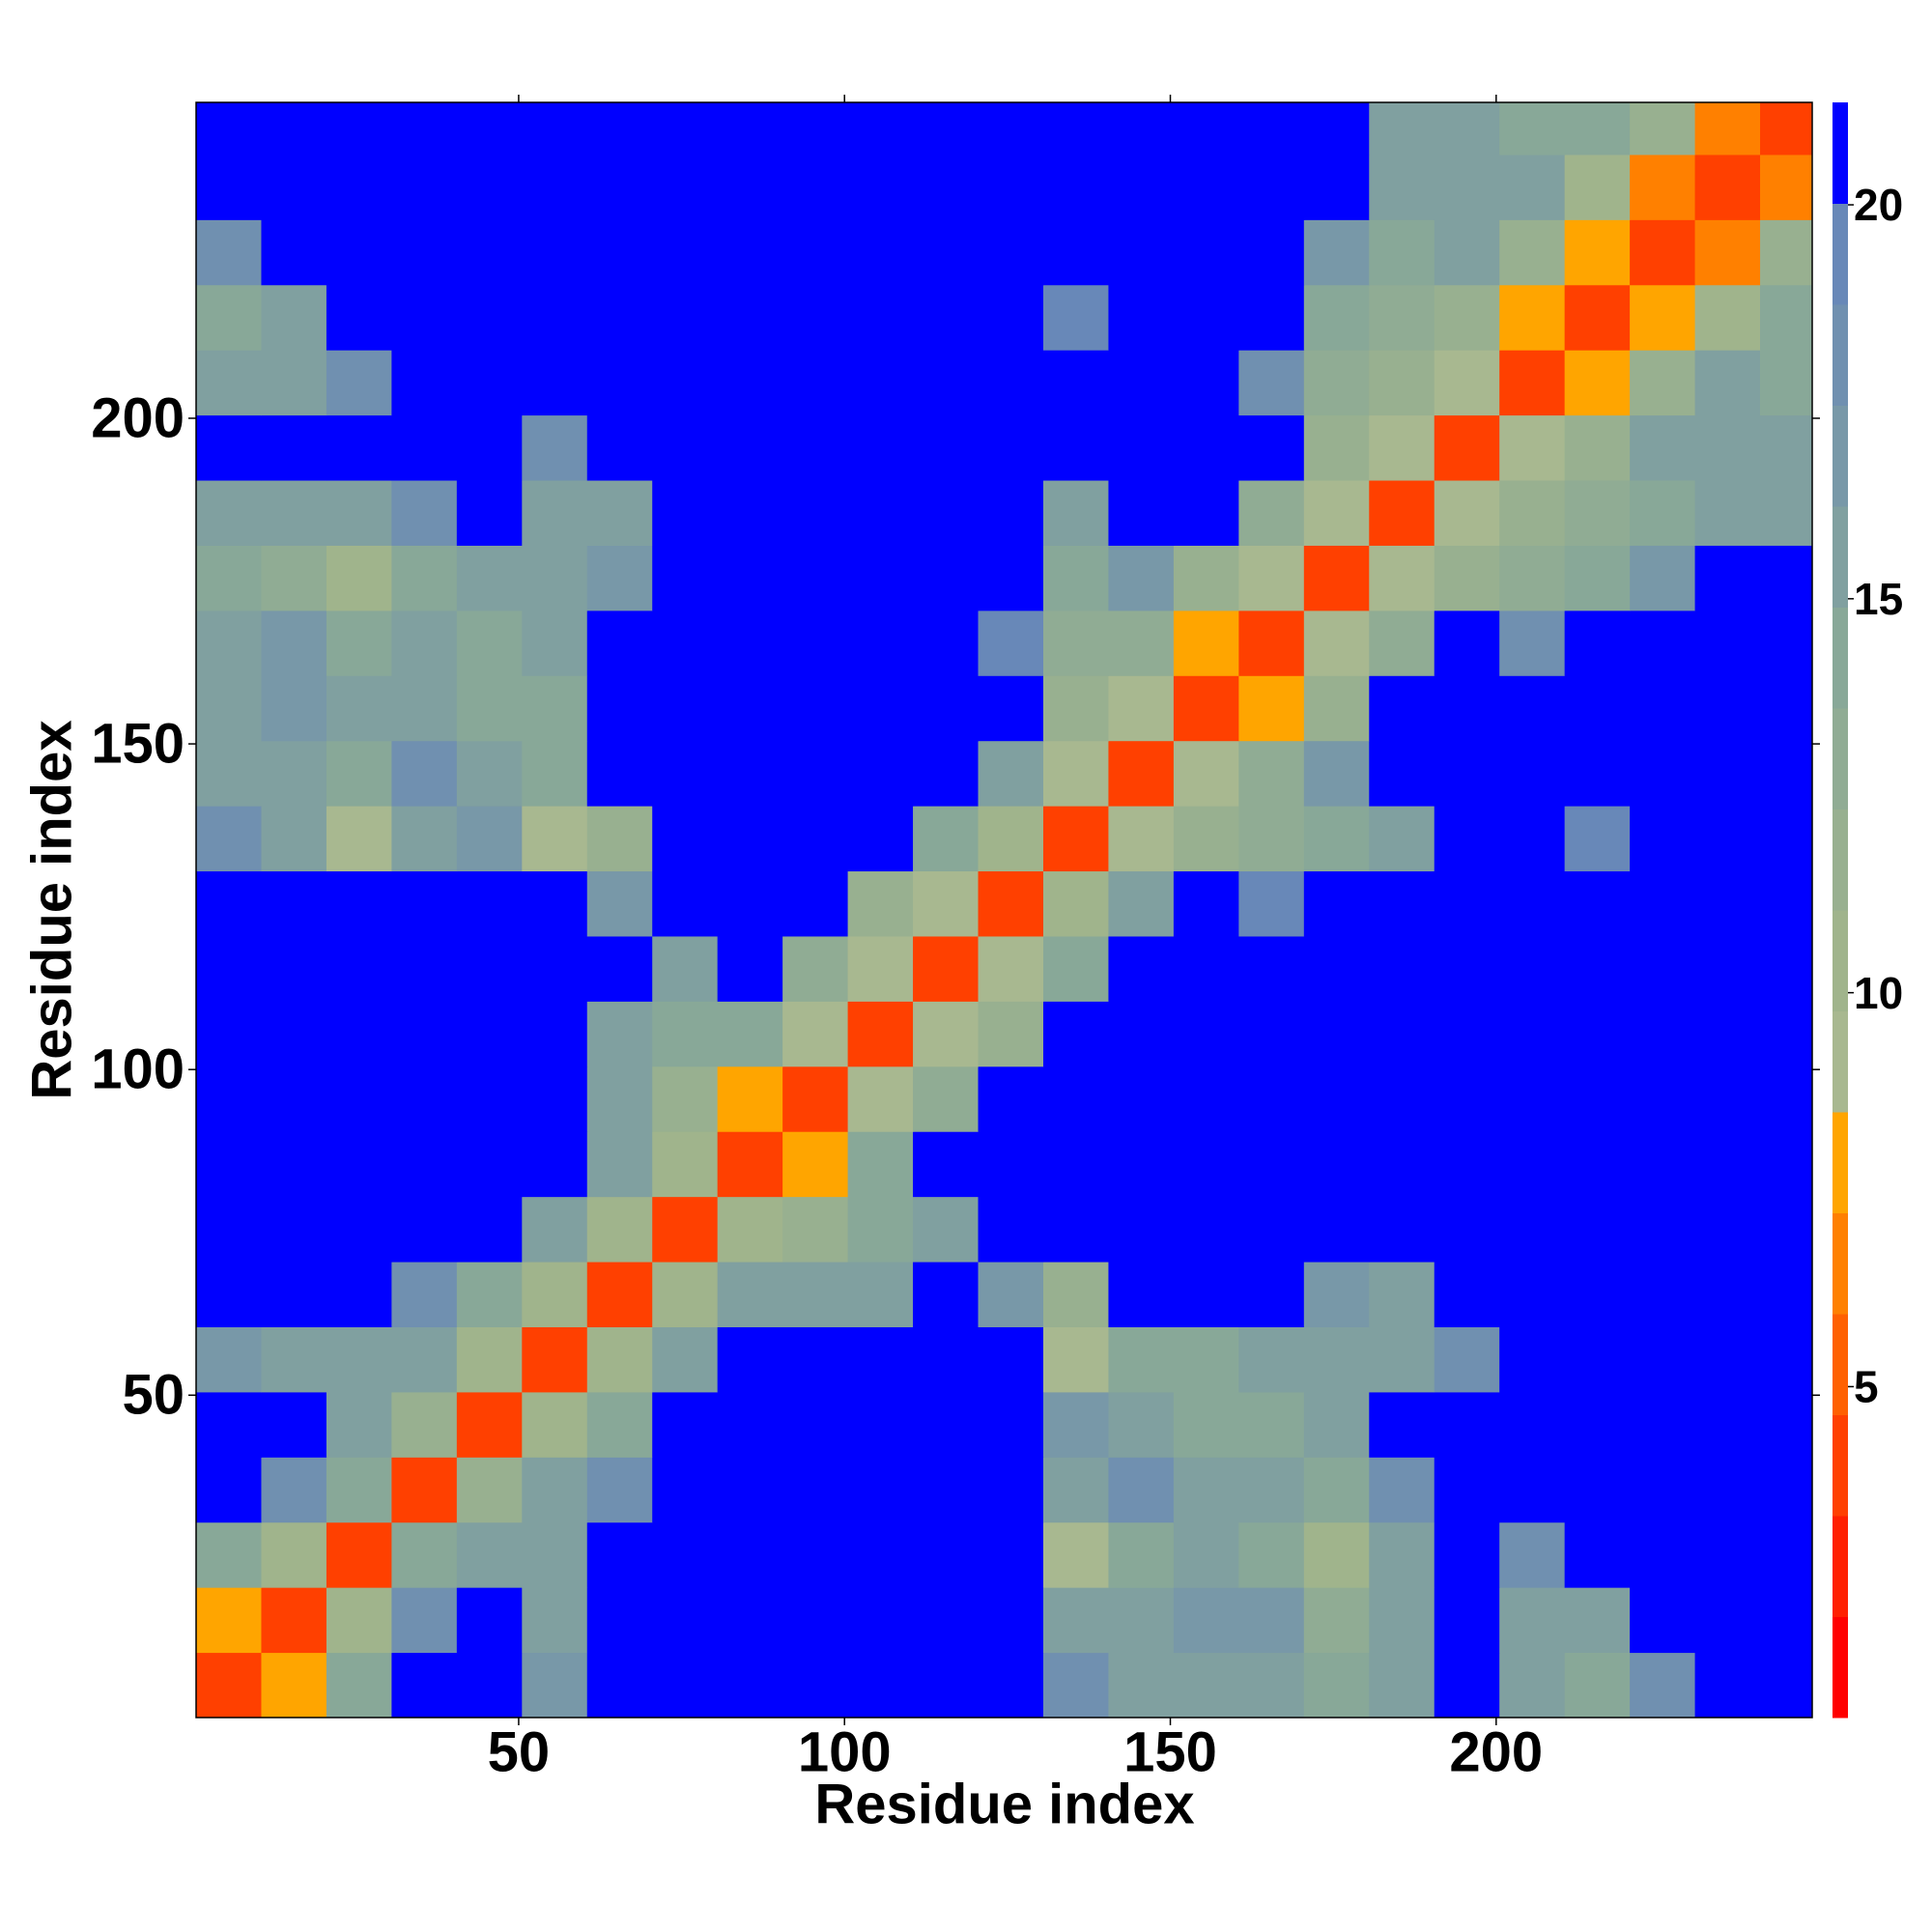 This screenshot has width=1932, height=1932. What do you see at coordinates (519, 1751) in the screenshot?
I see `x-tick-label: 50` at bounding box center [519, 1751].